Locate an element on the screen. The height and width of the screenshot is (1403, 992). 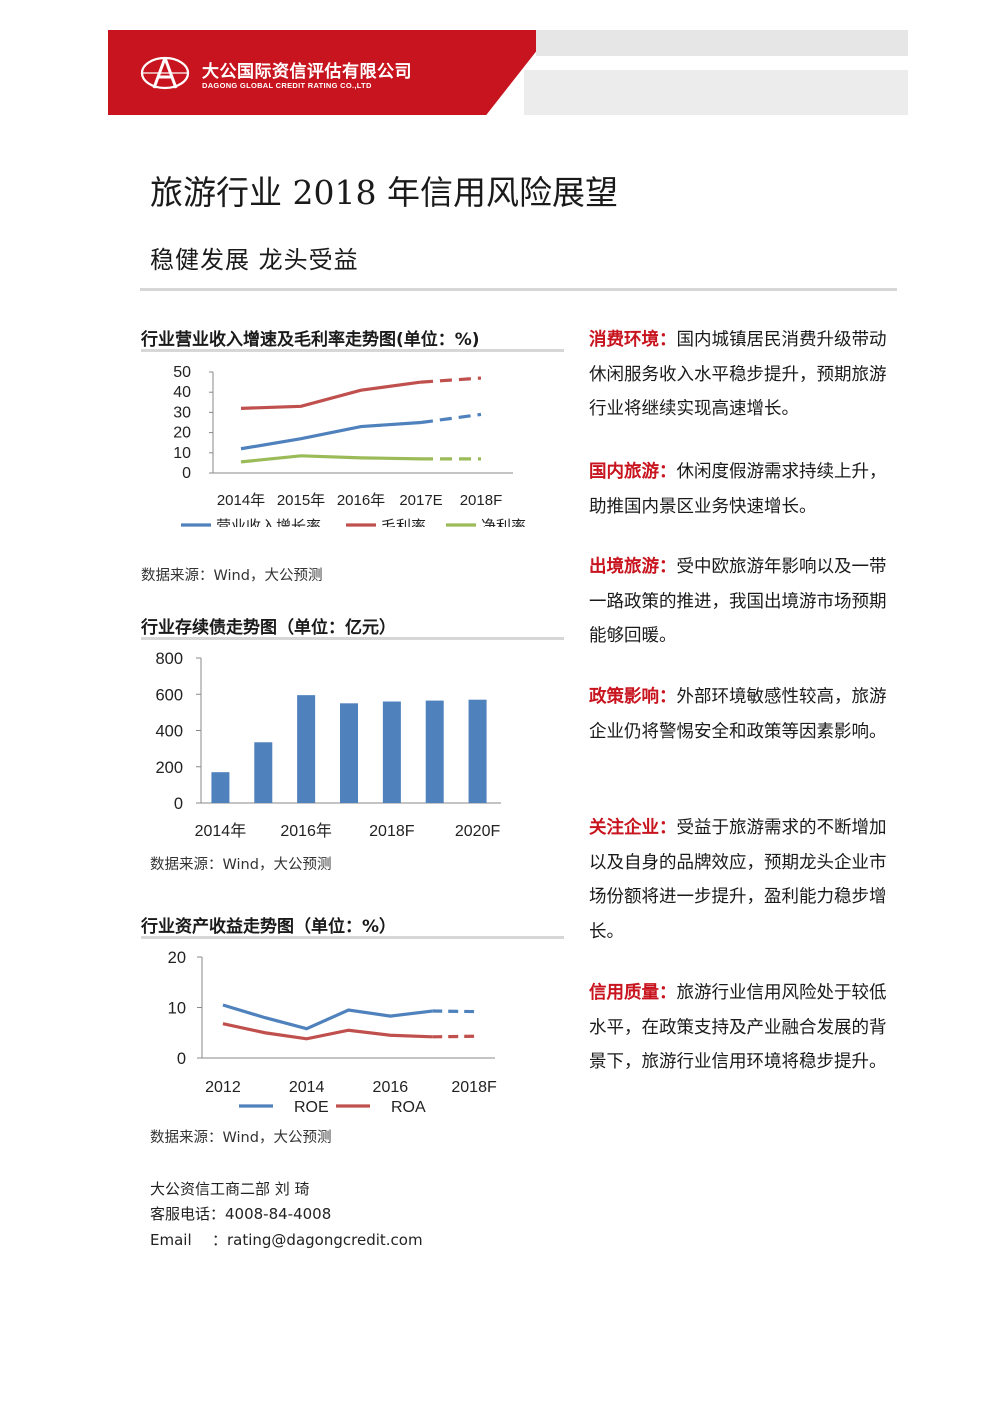
bar-2014年 is located at coordinates (220, 787).